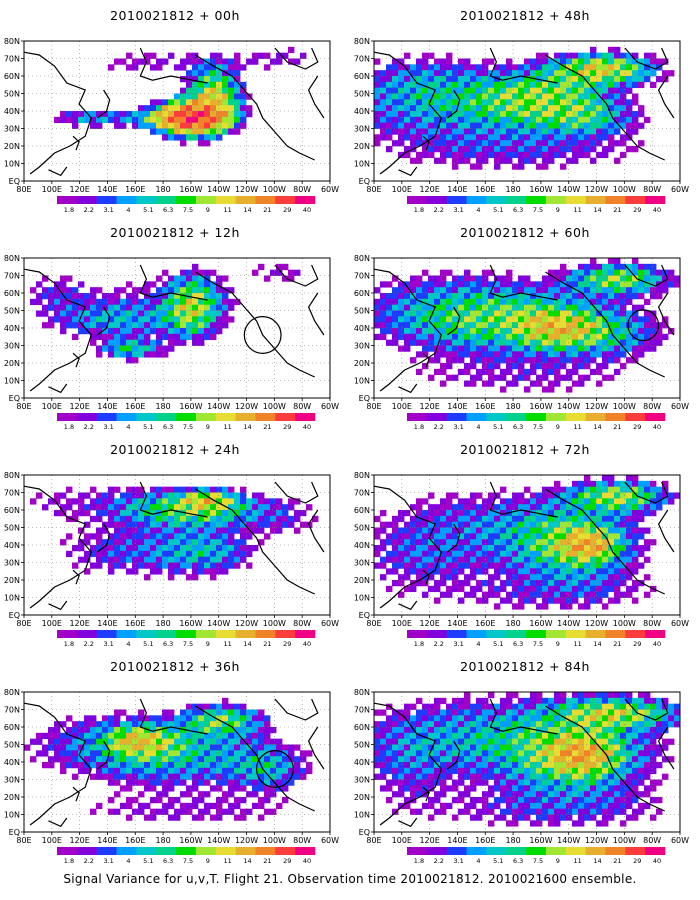 The image size is (700, 900). I want to click on y-tick-label: 60N, so click(362, 293).